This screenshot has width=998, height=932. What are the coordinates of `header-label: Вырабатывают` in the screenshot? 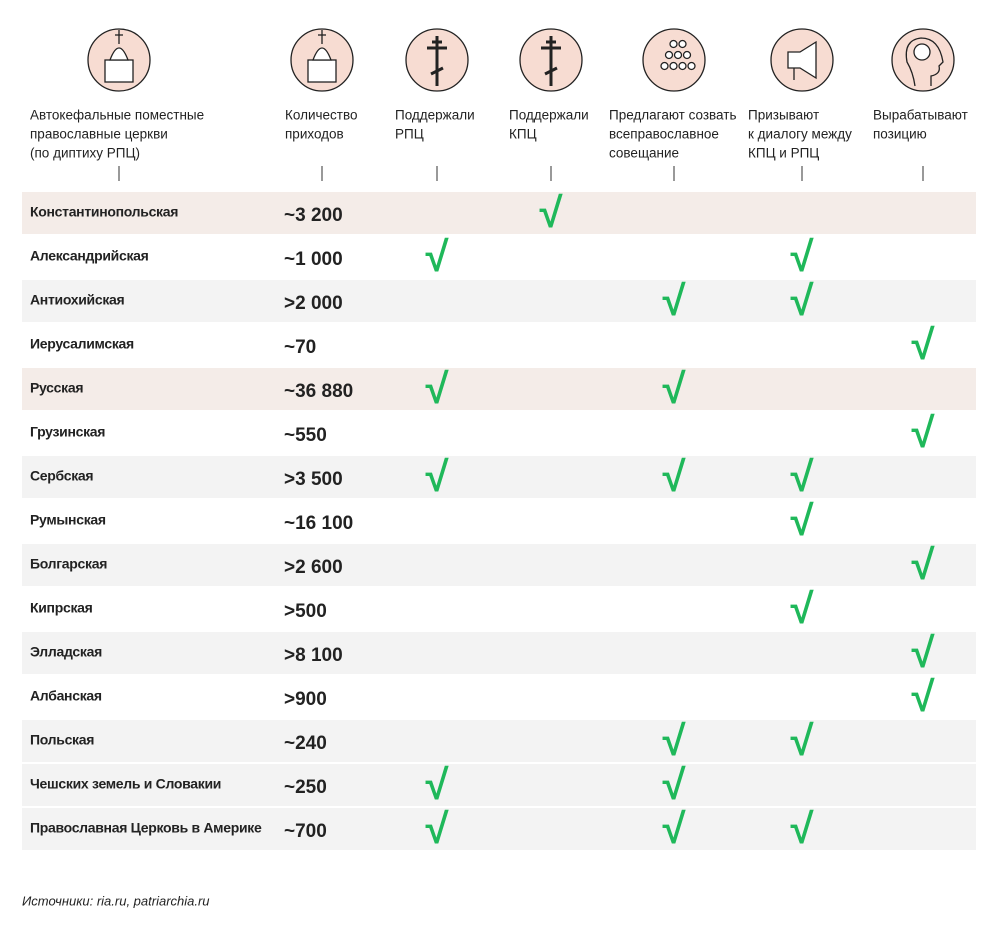 It's located at (920, 115).